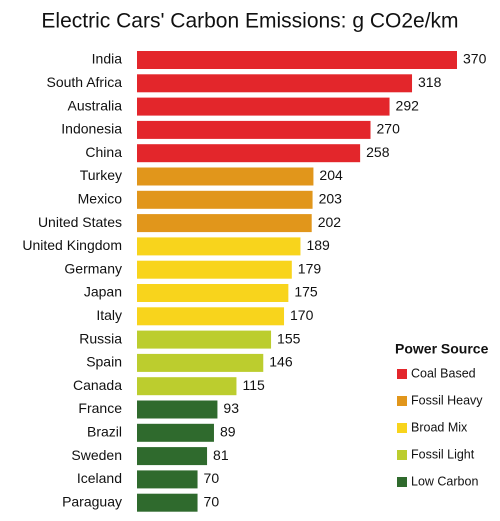  Describe the element at coordinates (310, 268) in the screenshot. I see `value-label: 179` at that location.